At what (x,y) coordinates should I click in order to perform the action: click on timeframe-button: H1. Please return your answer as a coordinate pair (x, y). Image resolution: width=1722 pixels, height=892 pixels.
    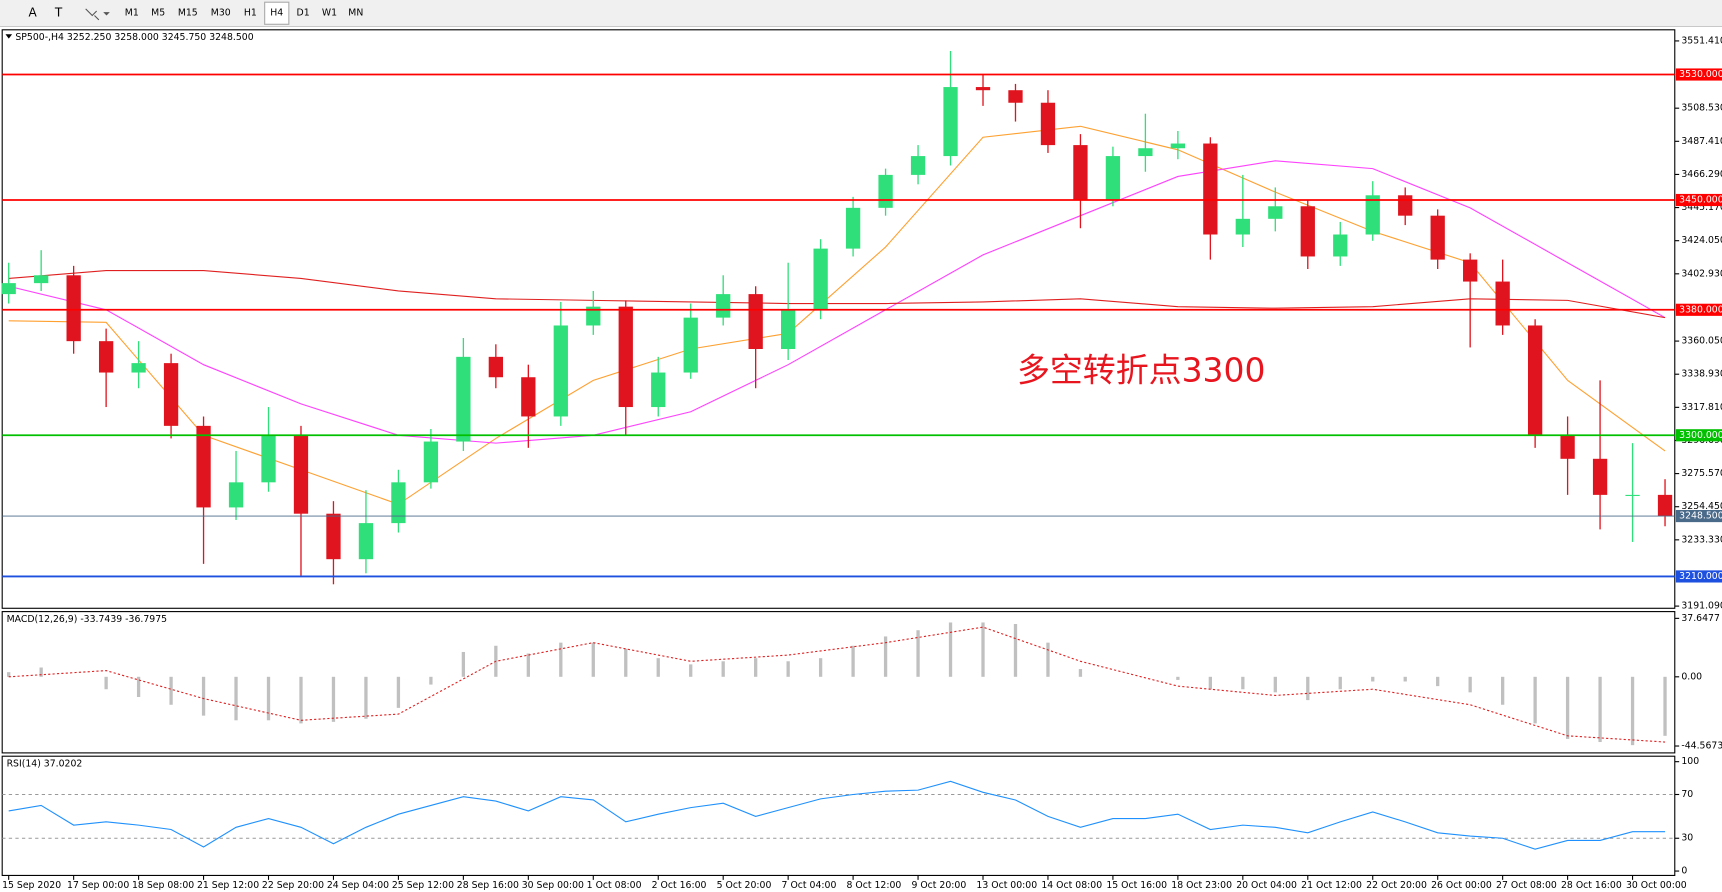
    Looking at the image, I should click on (250, 13).